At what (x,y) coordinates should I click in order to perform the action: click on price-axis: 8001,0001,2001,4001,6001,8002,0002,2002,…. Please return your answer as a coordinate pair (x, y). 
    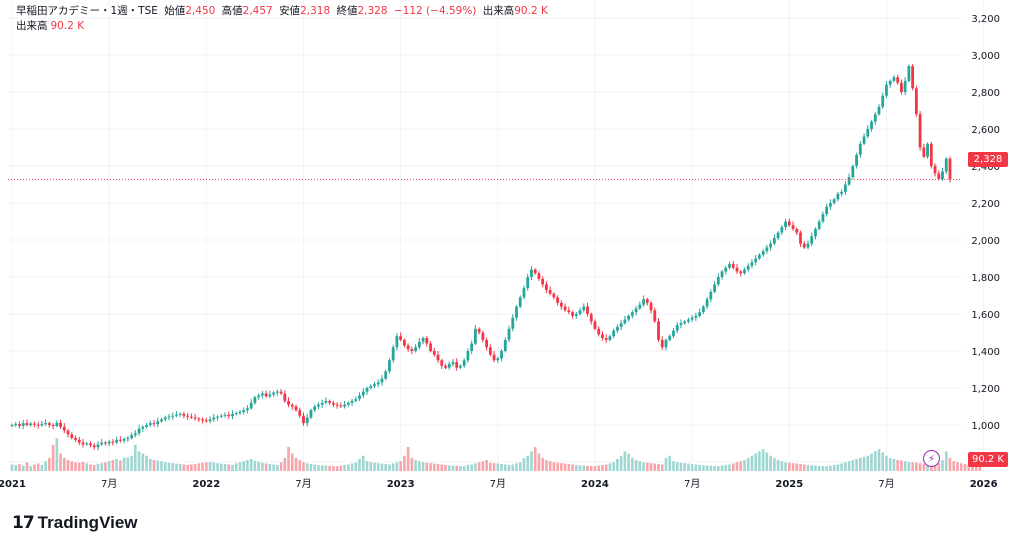
    Looking at the image, I should click on (985, 241).